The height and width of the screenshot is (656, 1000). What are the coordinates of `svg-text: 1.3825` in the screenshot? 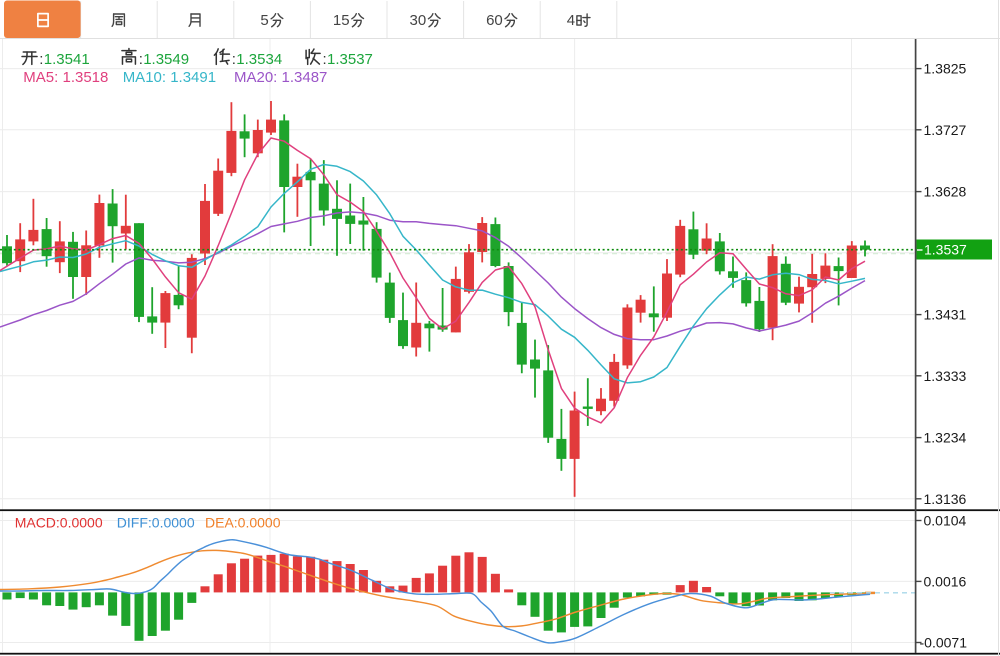 It's located at (945, 69).